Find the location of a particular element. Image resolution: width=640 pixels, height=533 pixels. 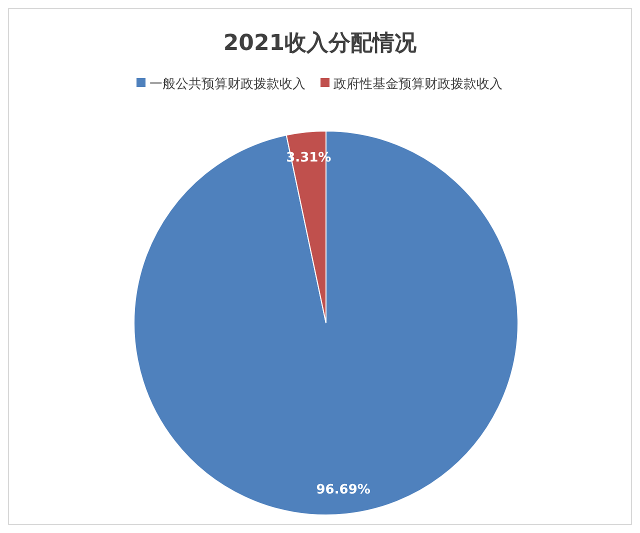

chart-title: 2021收入分配情况 is located at coordinates (320, 43).